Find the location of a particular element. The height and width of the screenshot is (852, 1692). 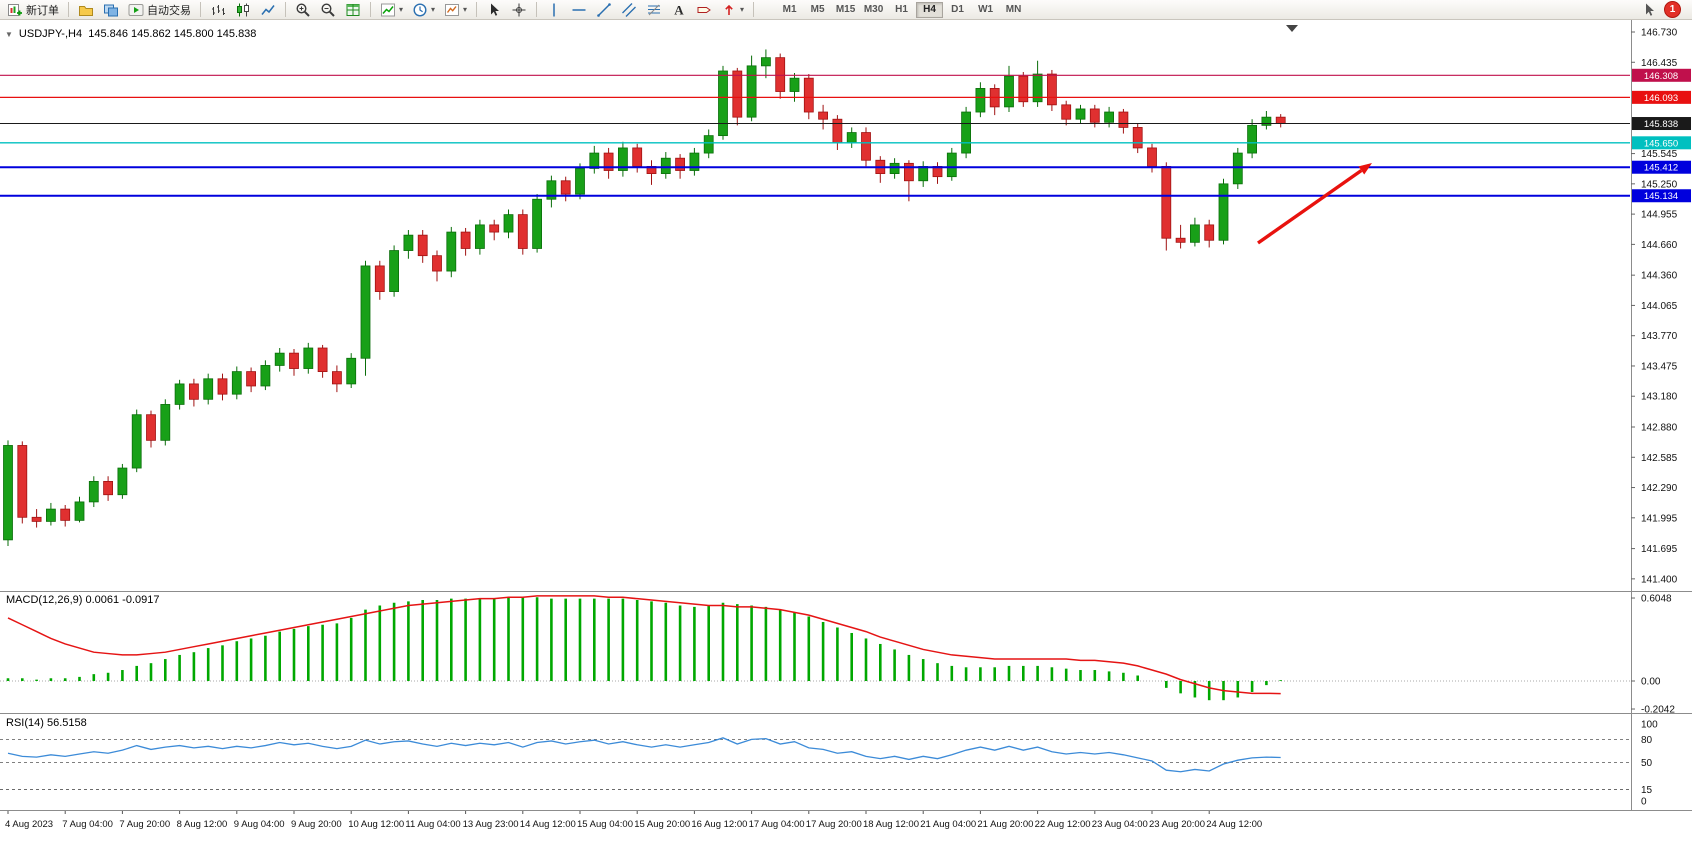

bar-chart-button is located at coordinates (218, 9).